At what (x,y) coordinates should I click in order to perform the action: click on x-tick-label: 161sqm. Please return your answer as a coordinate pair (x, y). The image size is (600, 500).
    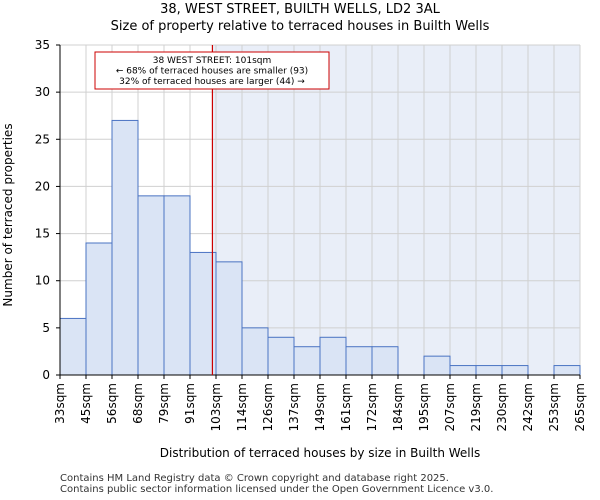
    Looking at the image, I should click on (346, 407).